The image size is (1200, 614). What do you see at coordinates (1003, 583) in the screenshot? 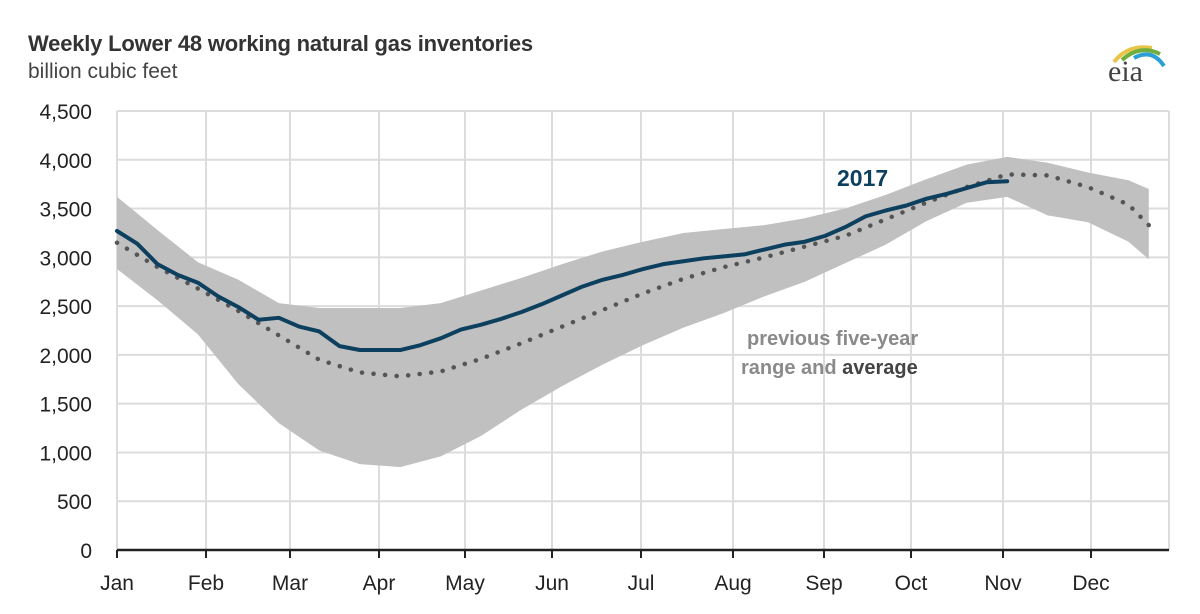
I see `x-tick-label: Nov` at bounding box center [1003, 583].